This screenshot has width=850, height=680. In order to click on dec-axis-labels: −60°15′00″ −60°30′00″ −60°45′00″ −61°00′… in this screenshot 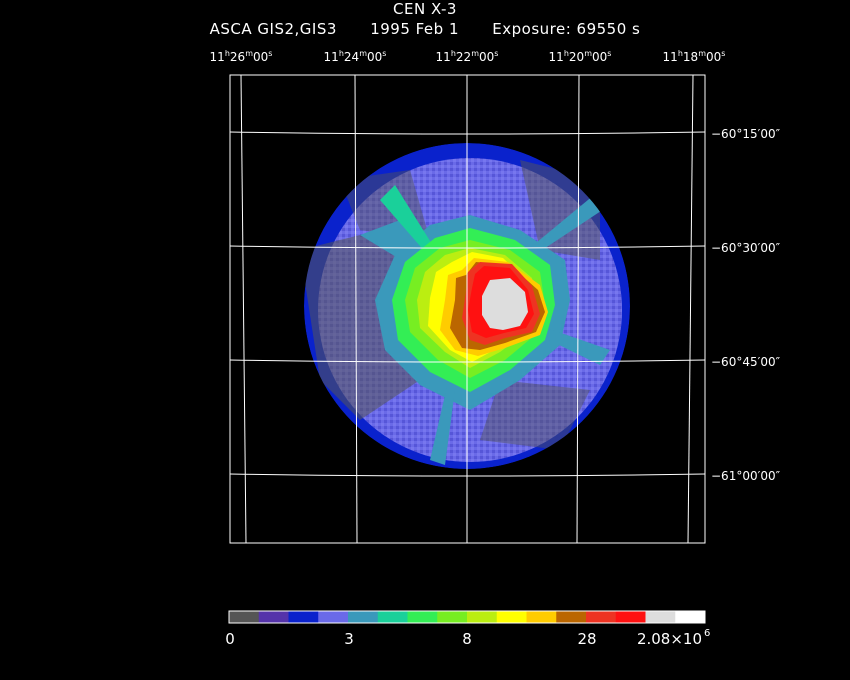, I will do `click(746, 305)`.